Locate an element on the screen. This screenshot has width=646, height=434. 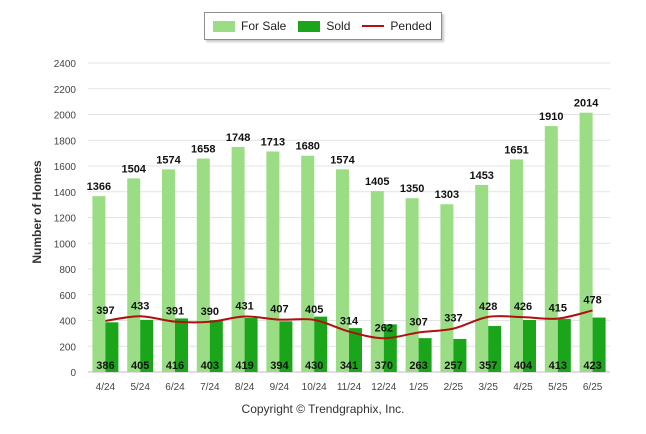
data-label-sold: 370 is located at coordinates (384, 366).